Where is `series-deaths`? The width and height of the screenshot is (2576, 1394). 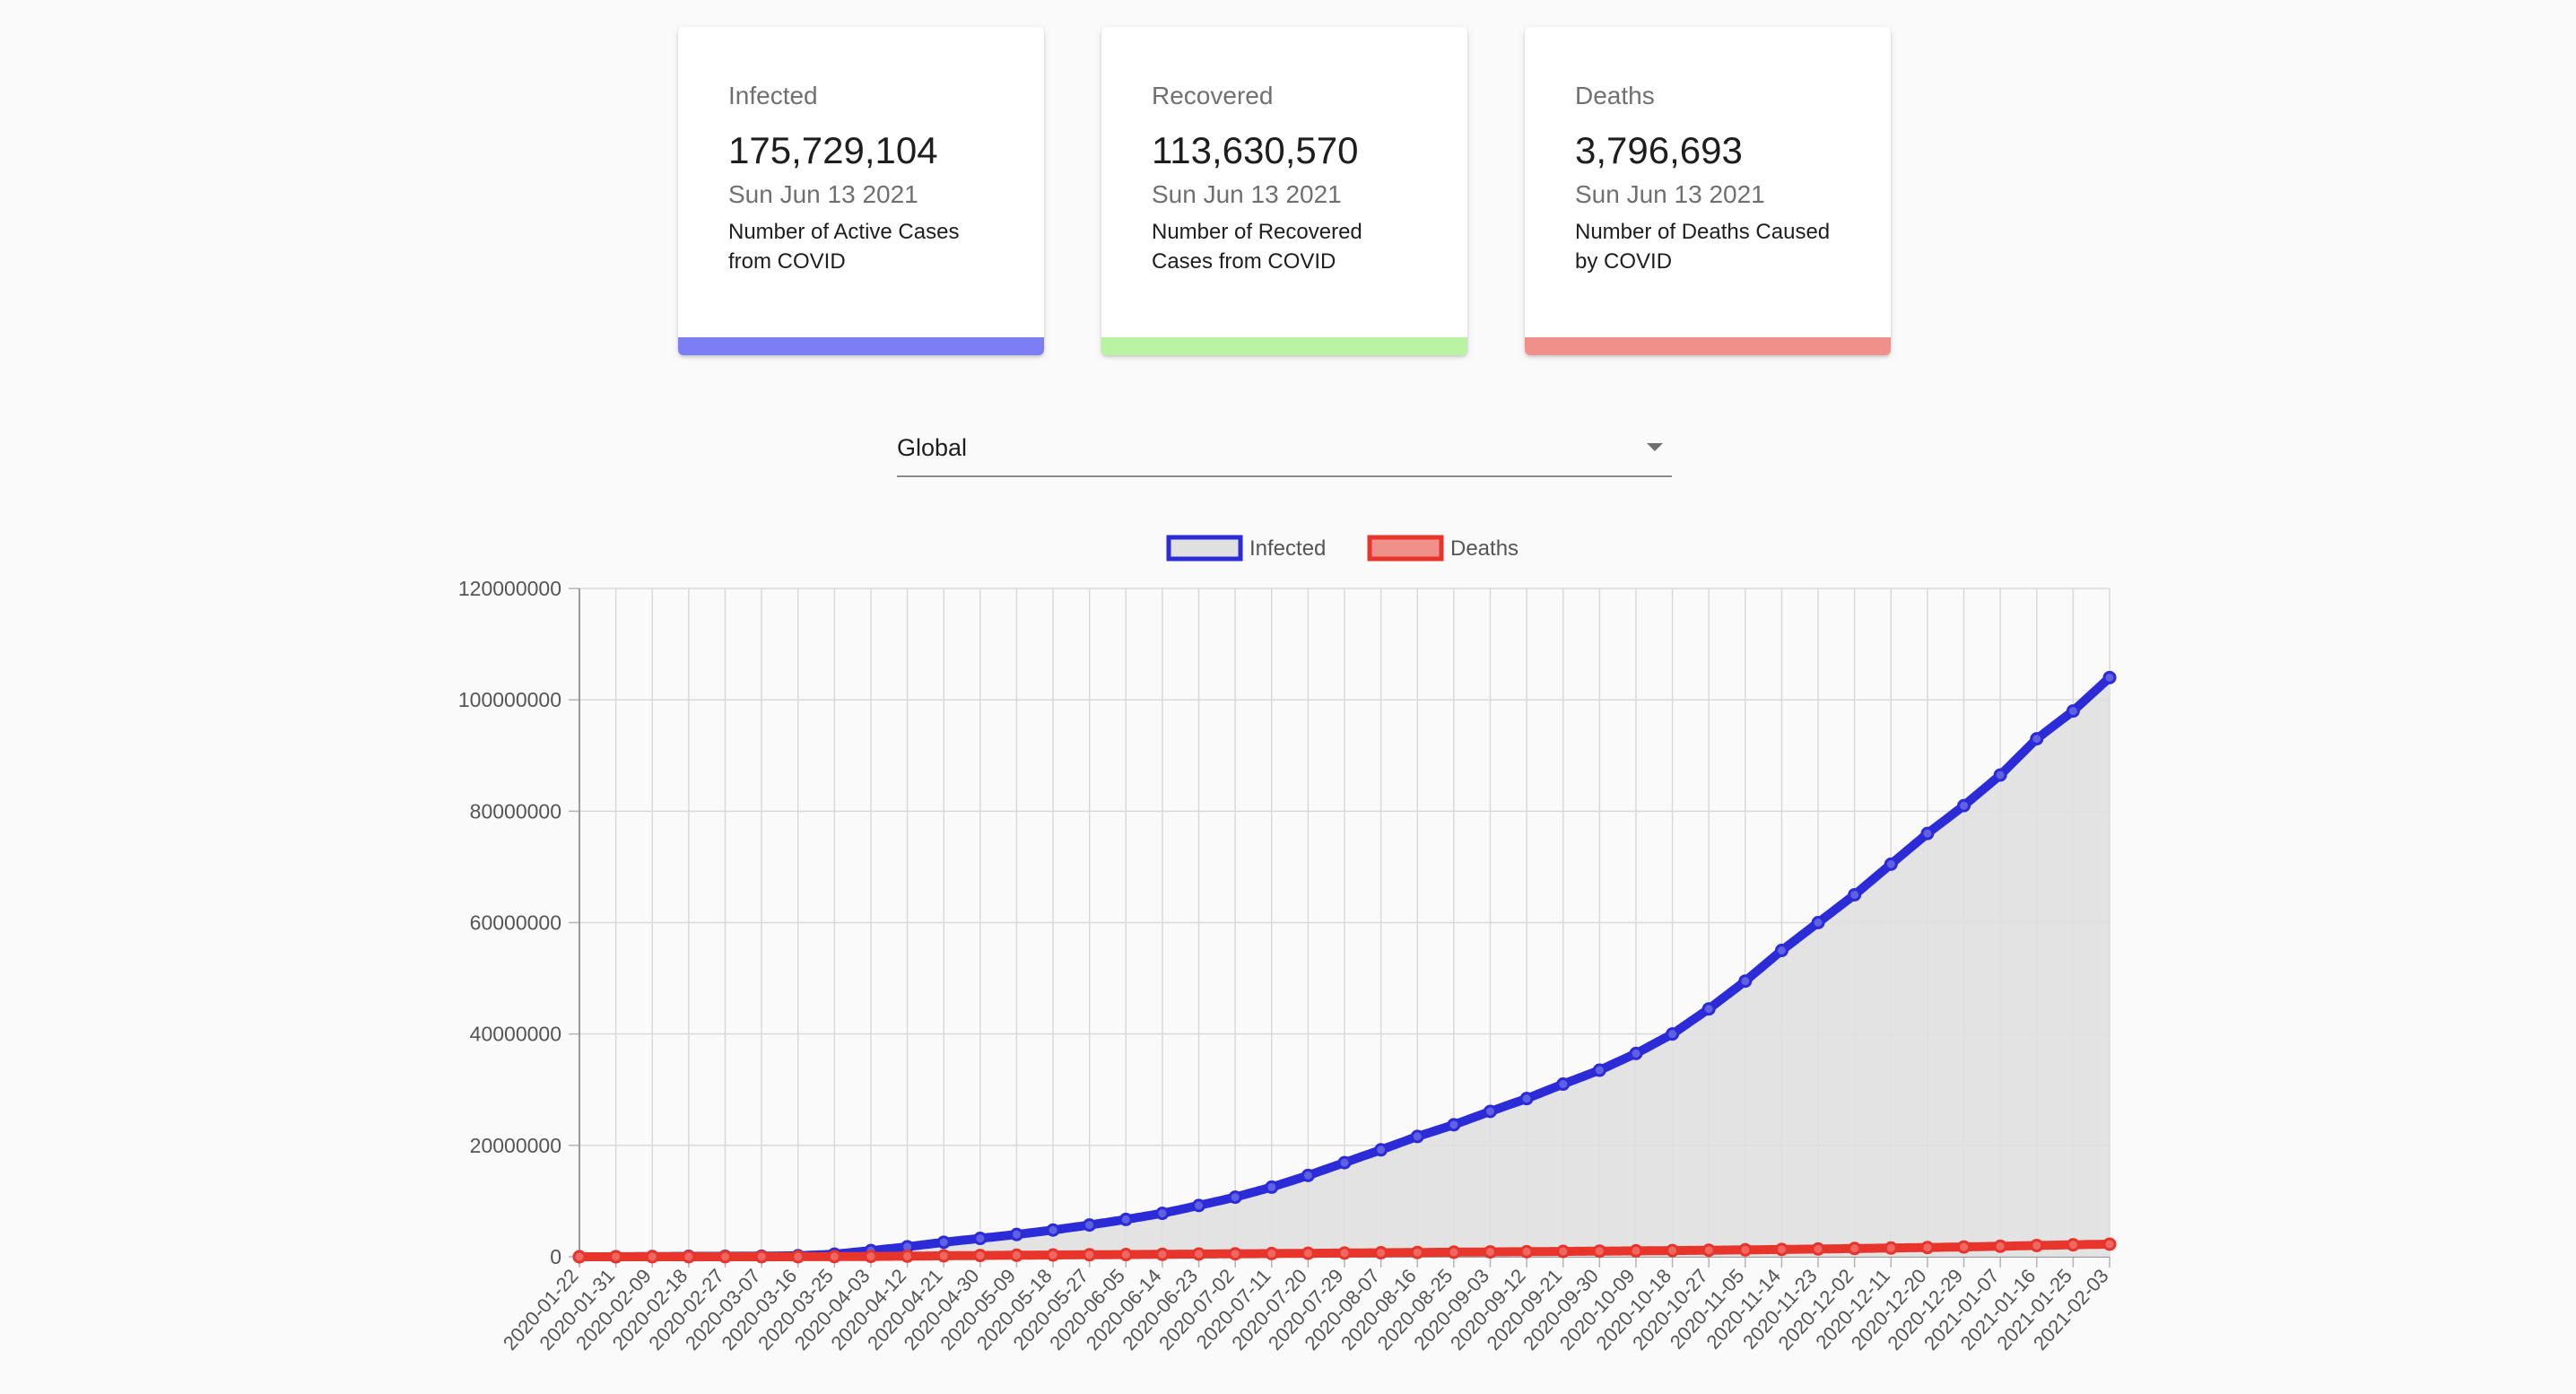
series-deaths is located at coordinates (1344, 1250).